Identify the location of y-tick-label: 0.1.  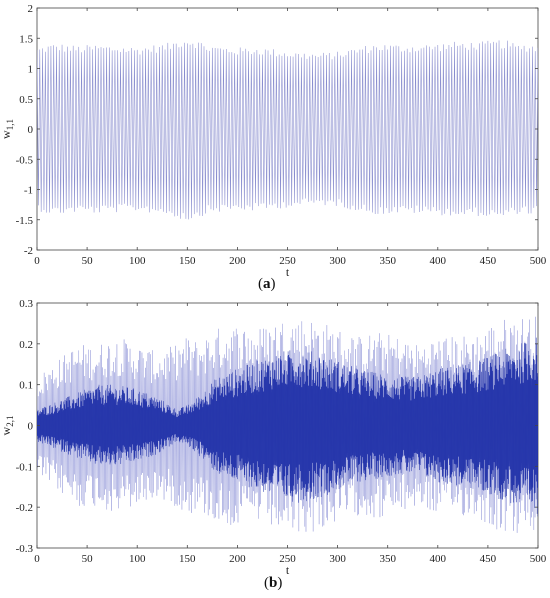
(26, 386).